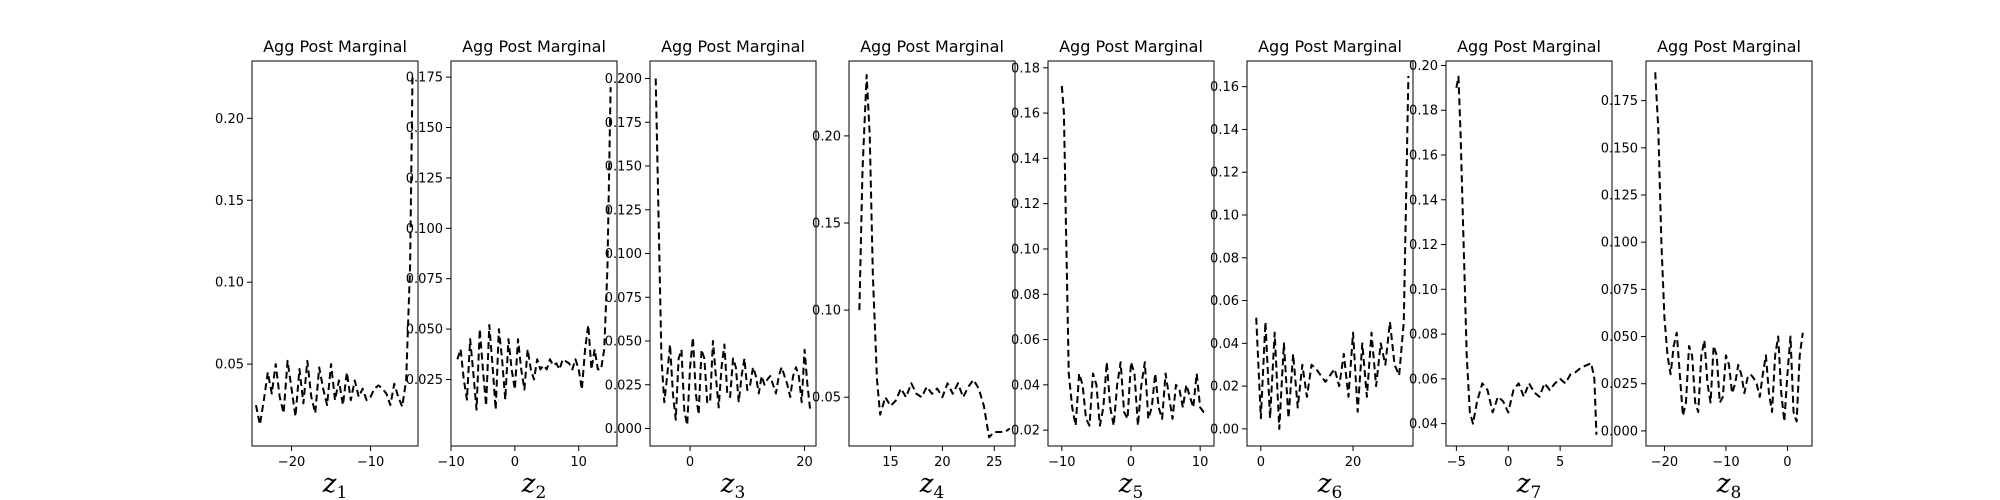 The height and width of the screenshot is (500, 2000). I want to click on x-axis-label: z5, so click(1131, 484).